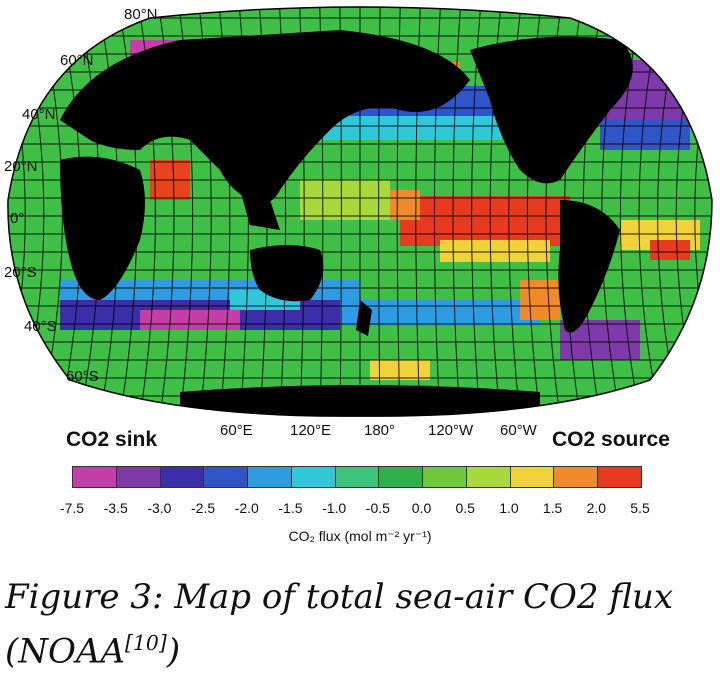 This screenshot has height=692, width=720. I want to click on colorbar-tick-label: -2.5, so click(203, 508).